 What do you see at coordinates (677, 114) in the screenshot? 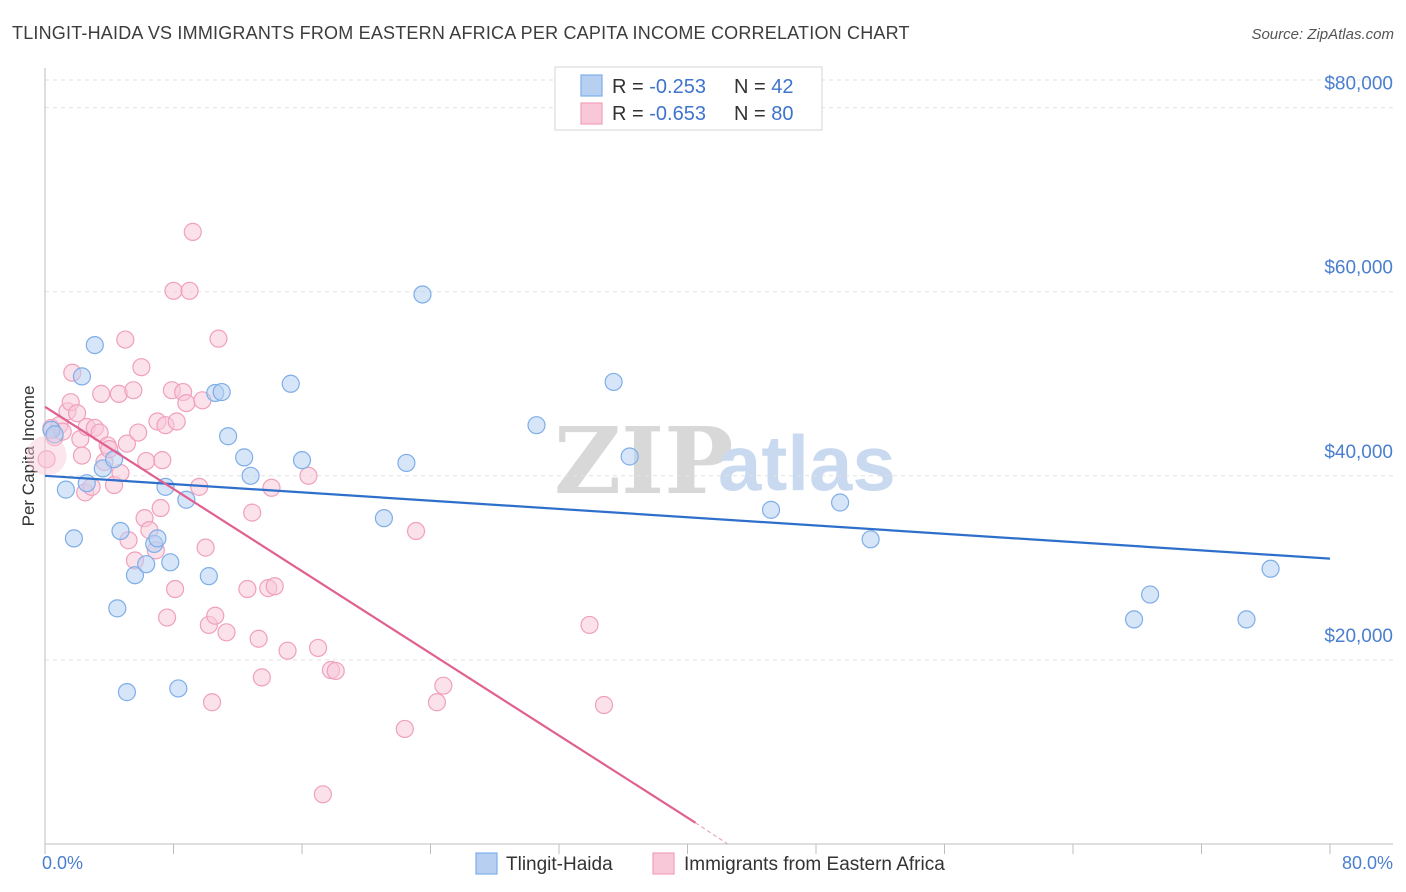
I see `legend-r-value-2: -0.653` at bounding box center [677, 114].